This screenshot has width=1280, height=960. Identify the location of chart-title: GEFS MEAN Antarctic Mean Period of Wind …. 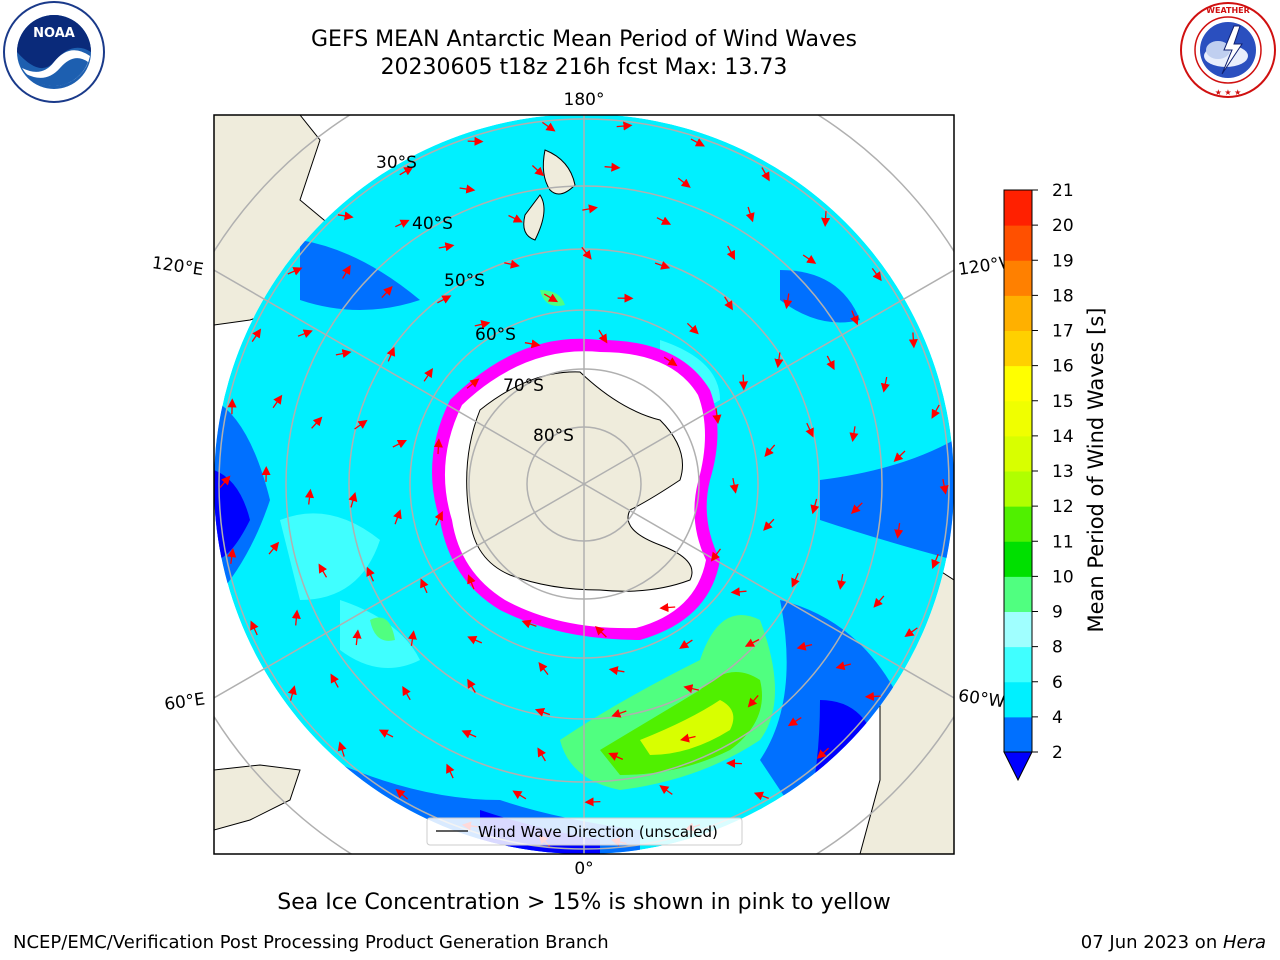
(584, 39).